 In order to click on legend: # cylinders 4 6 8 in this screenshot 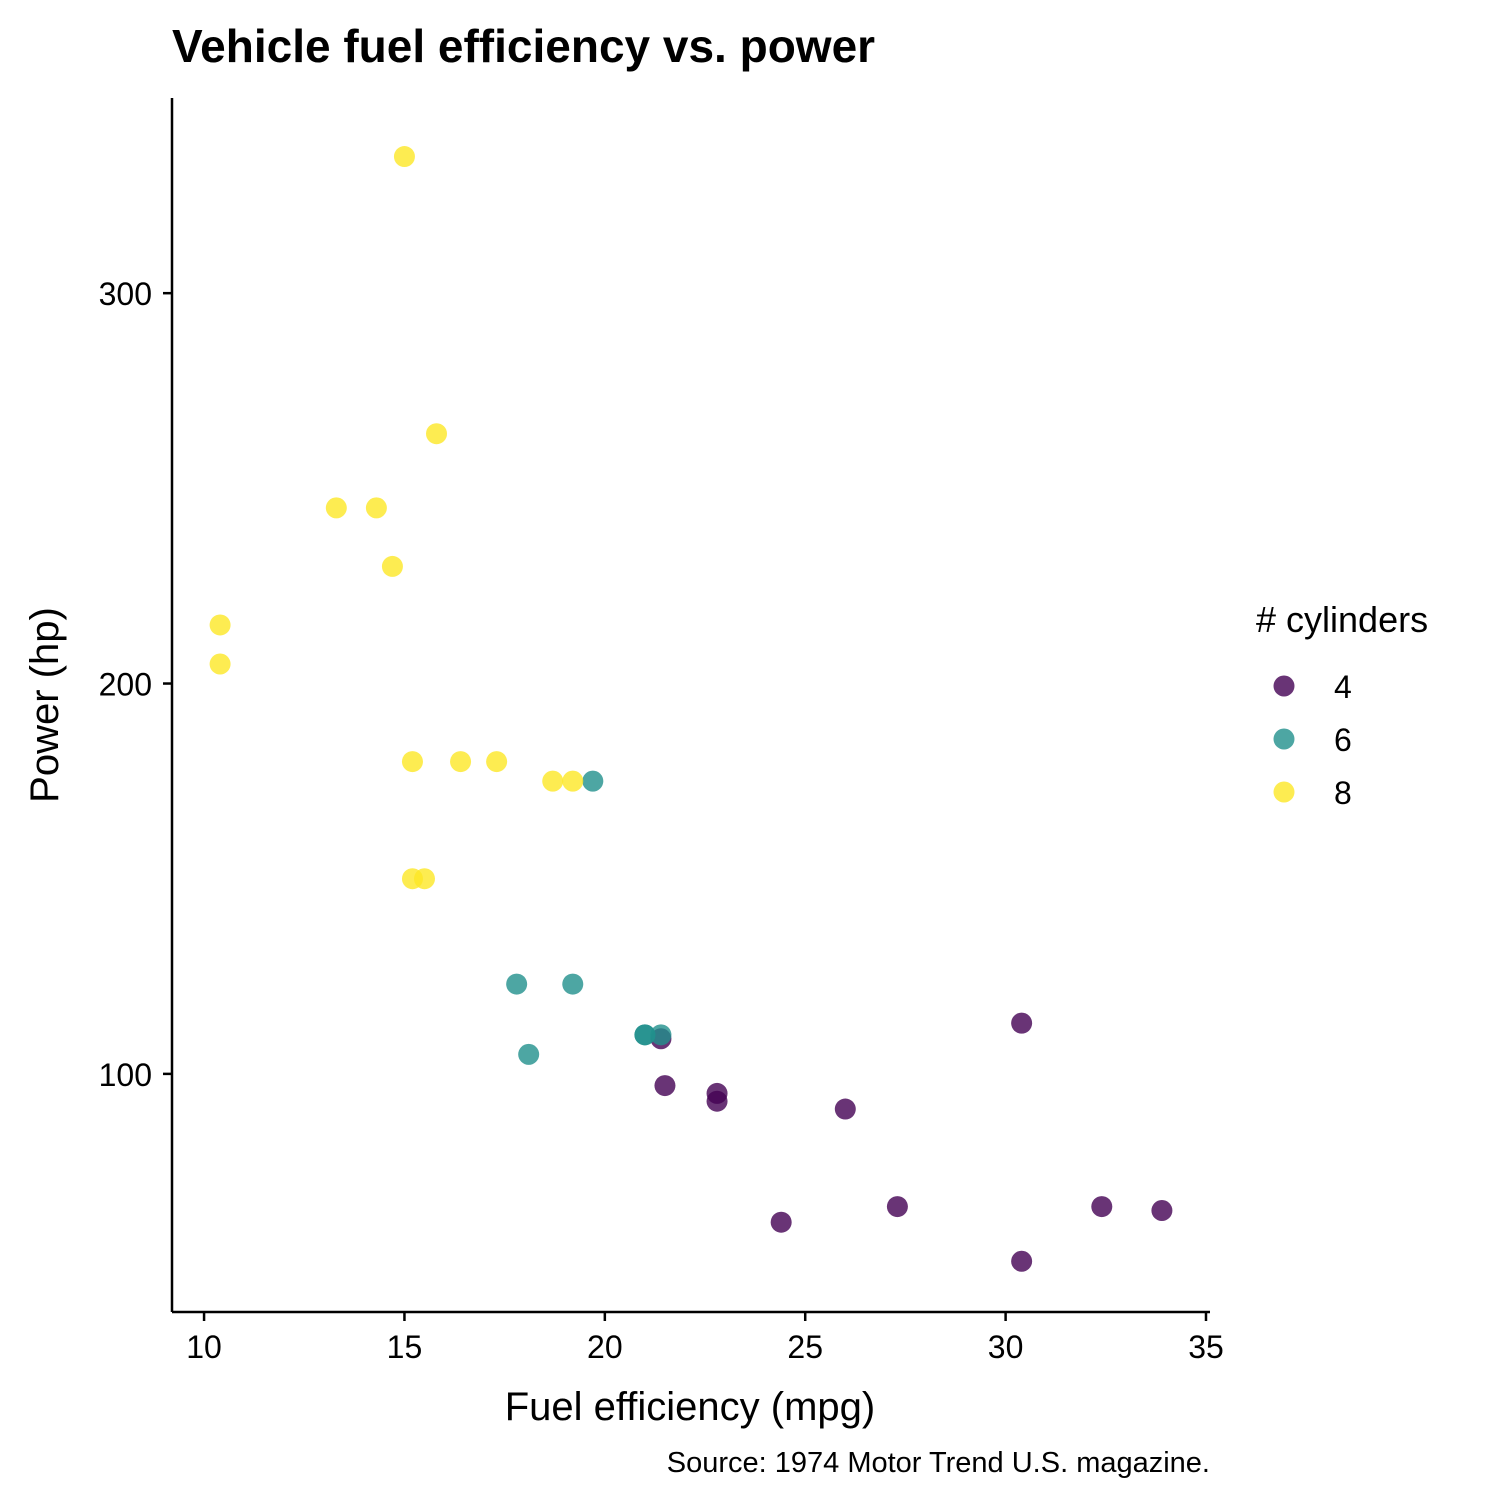, I will do `click(1342, 705)`.